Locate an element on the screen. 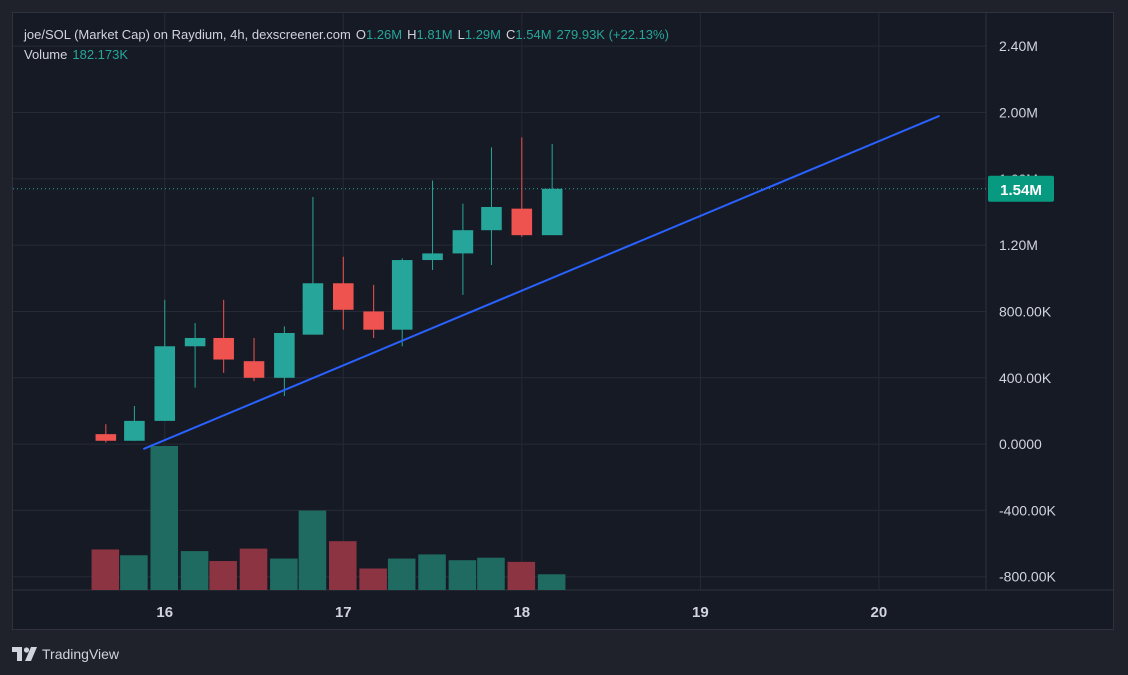 This screenshot has height=675, width=1128. last-price-tag is located at coordinates (1021, 188).